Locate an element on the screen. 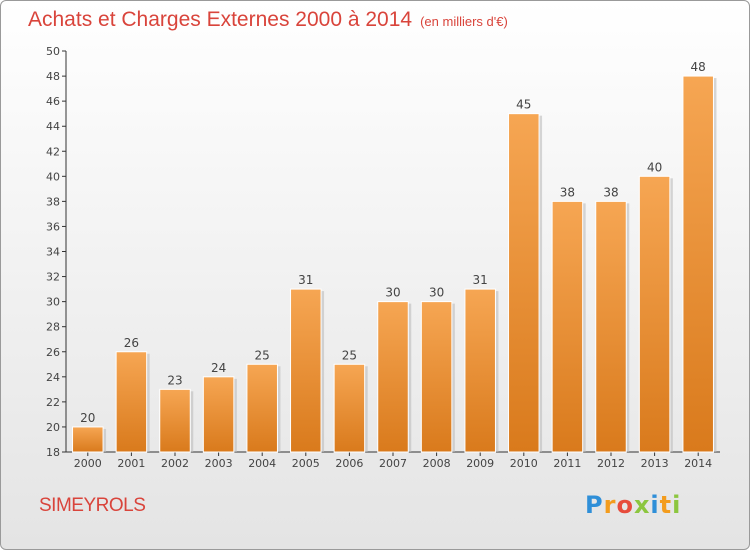 Image resolution: width=750 pixels, height=550 pixels. y-tick-label: 40 is located at coordinates (53, 176).